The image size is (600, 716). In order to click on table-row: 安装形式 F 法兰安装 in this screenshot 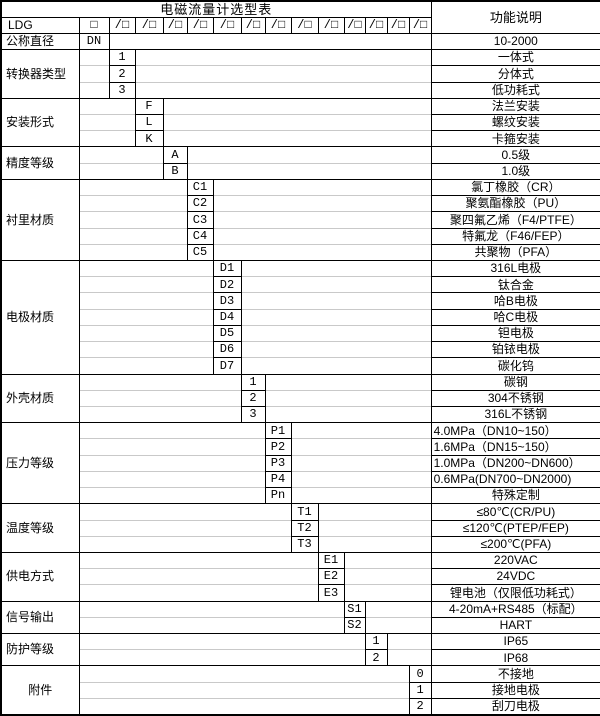, I will do `click(300, 122)`.